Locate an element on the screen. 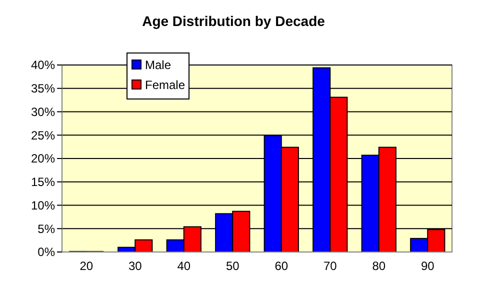 The height and width of the screenshot is (287, 477). y-tick-label: 40% is located at coordinates (43, 65).